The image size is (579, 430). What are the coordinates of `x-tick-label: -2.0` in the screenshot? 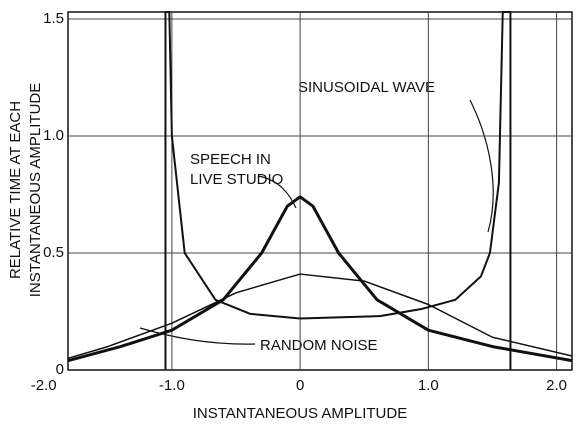 It's located at (44, 385).